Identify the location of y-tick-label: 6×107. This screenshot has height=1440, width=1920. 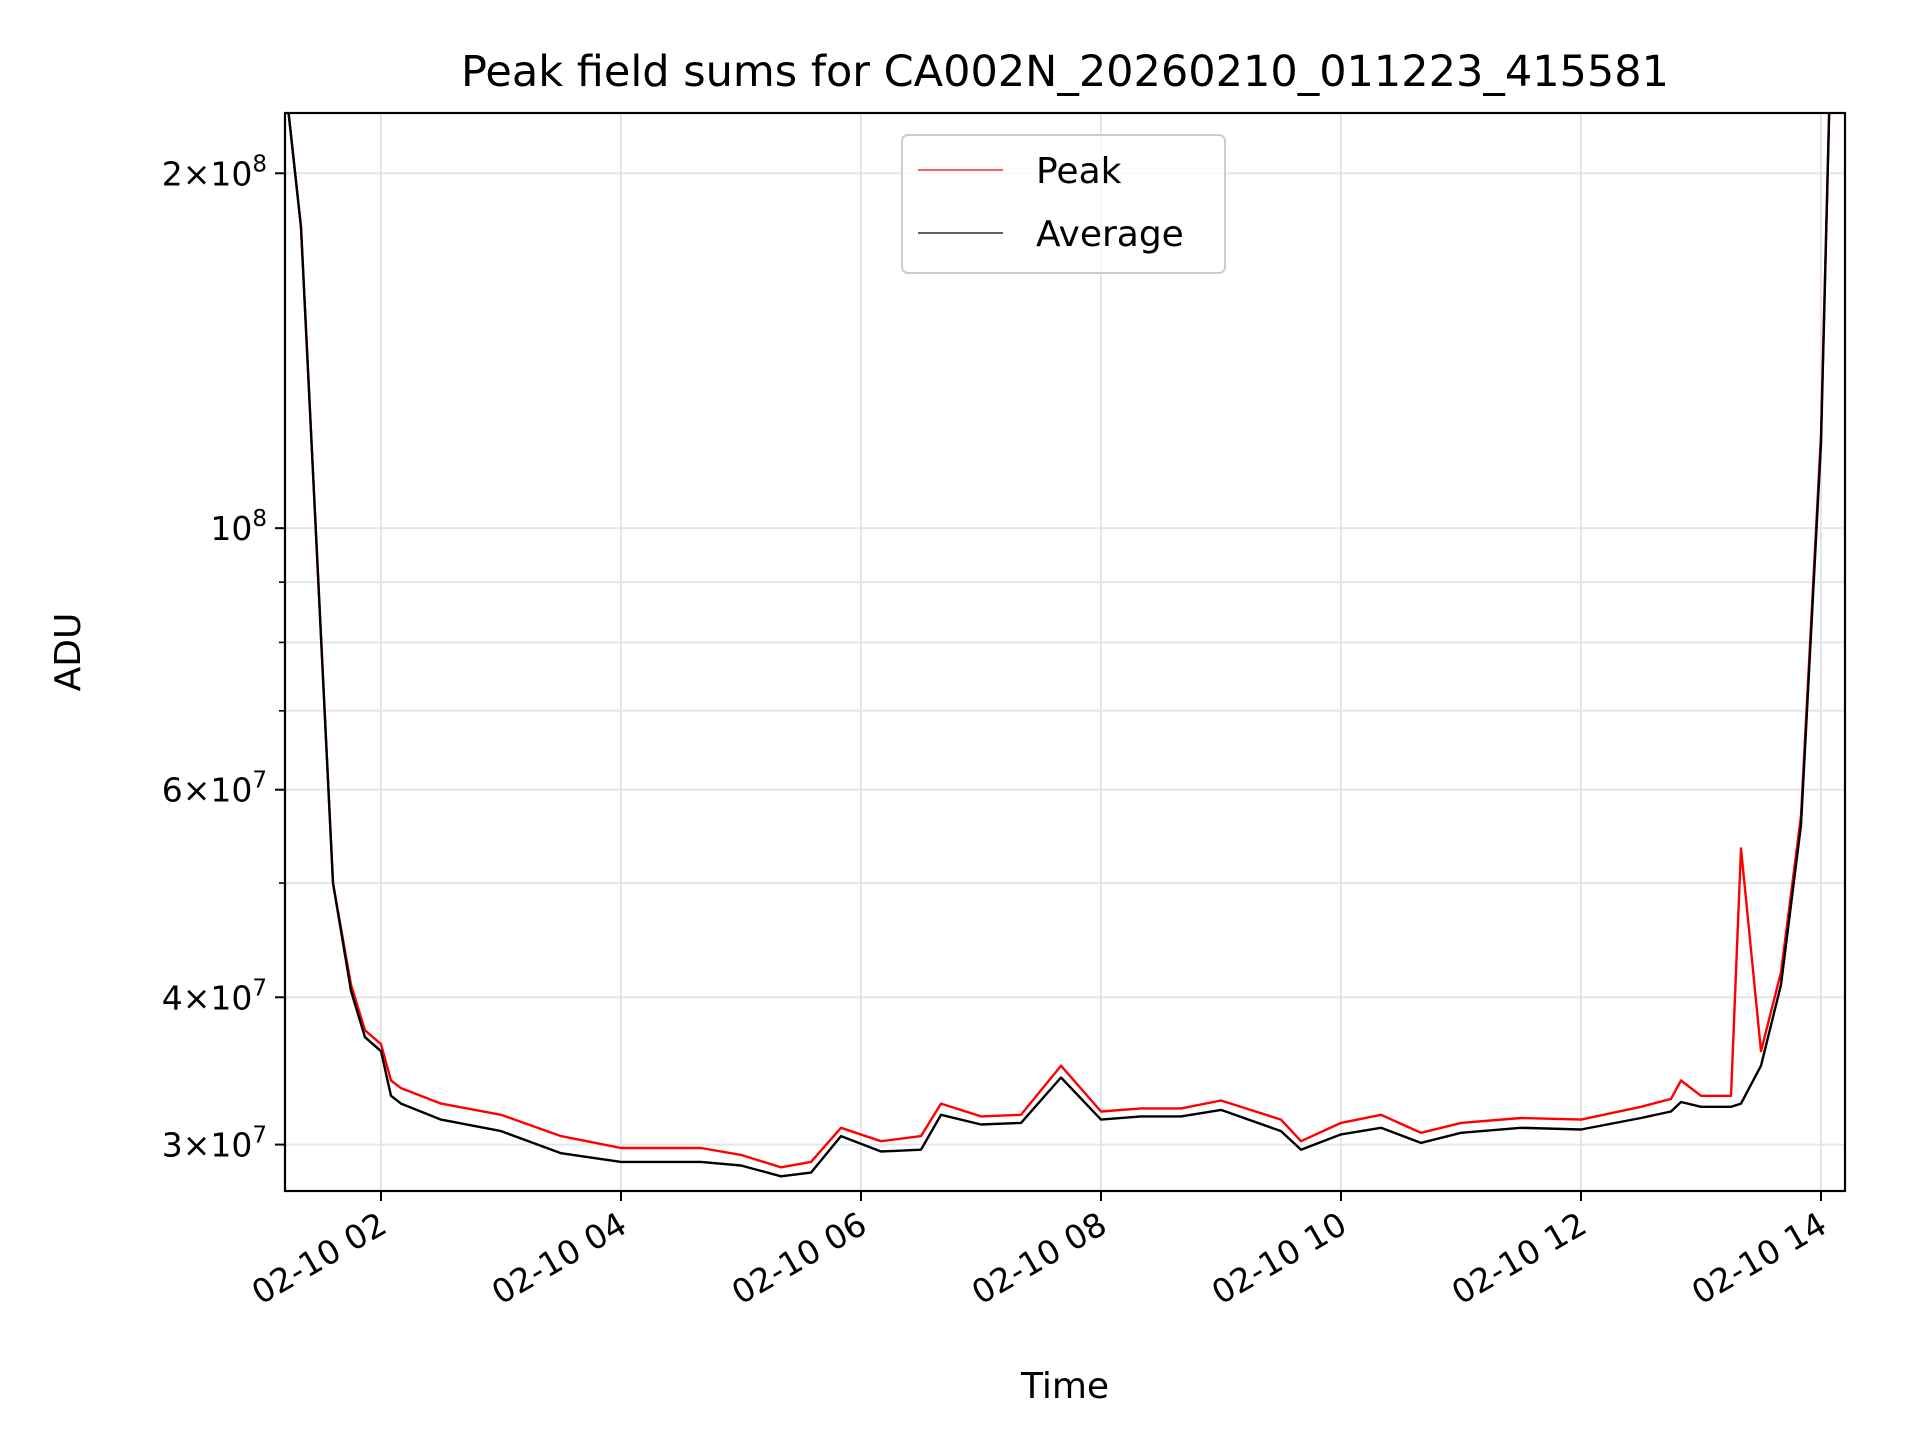
(214, 789).